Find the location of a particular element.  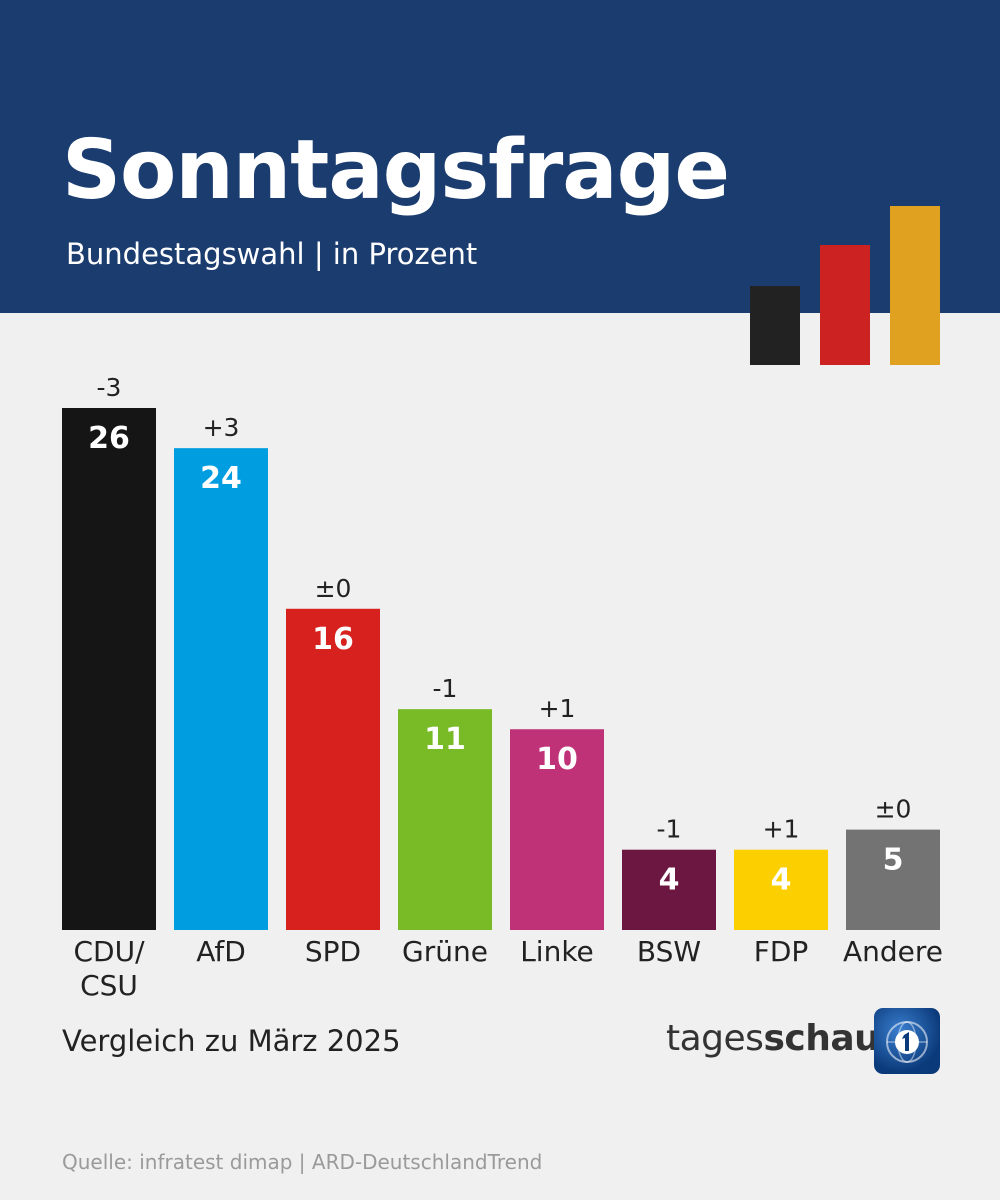

change-label-7: ±0 is located at coordinates (893, 809).